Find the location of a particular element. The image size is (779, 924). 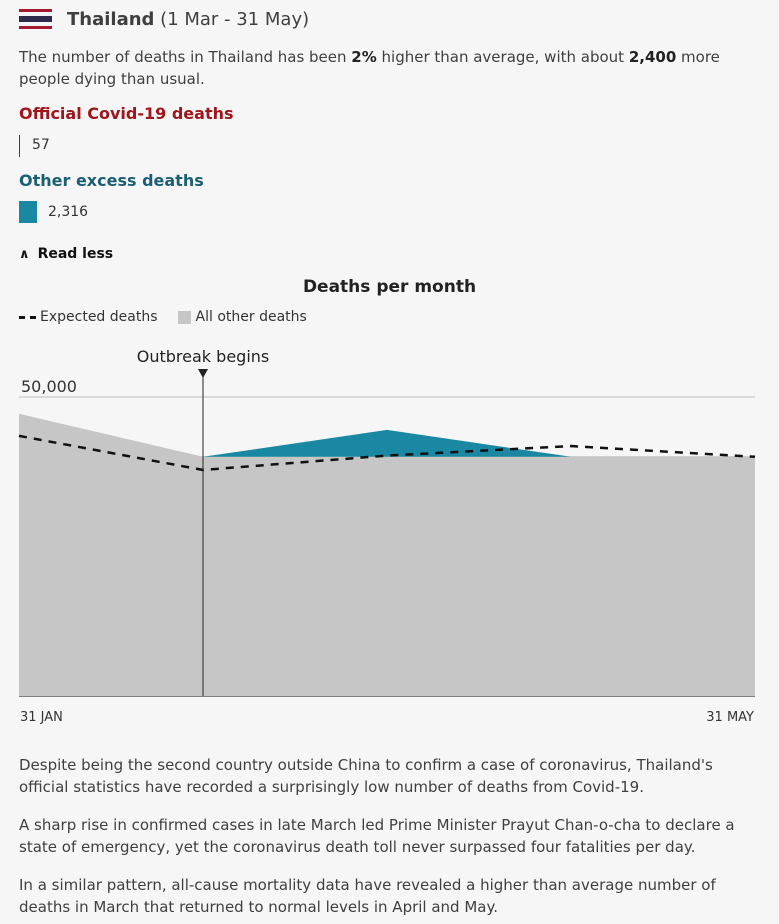

excess-deaths-area is located at coordinates (387, 435).